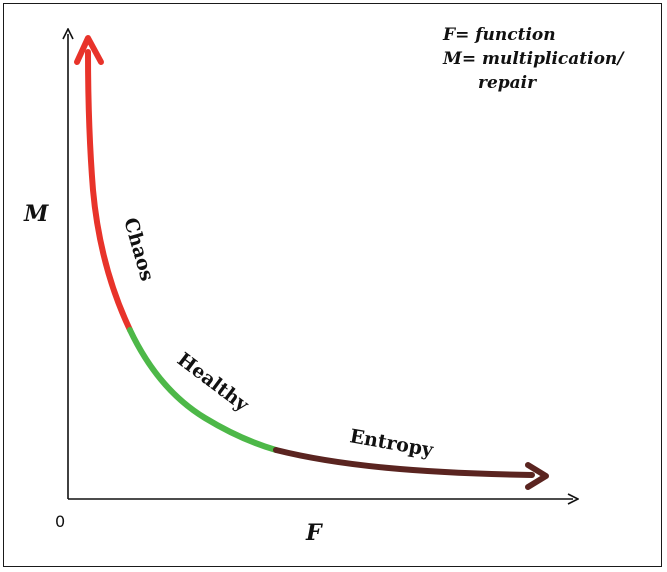 This screenshot has width=667, height=572. Describe the element at coordinates (203, 390) in the screenshot. I see `healthy-curve` at that location.